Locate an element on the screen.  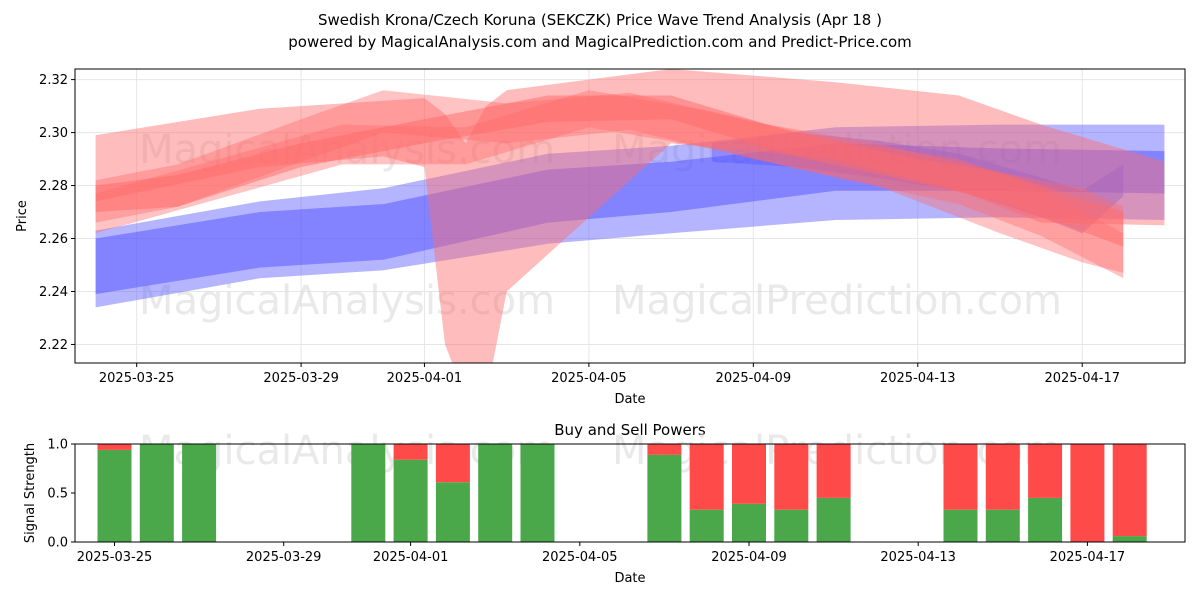
signal-bars is located at coordinates (622, 493).